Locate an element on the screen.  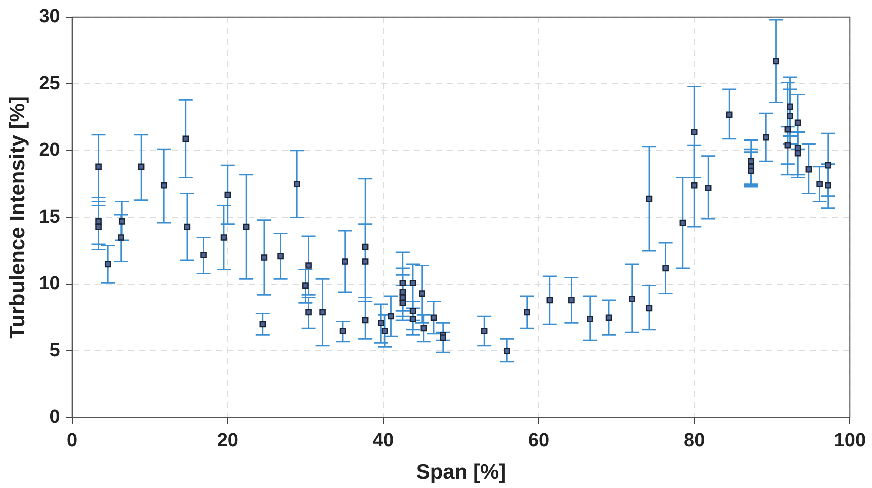
y-tick-label: 15 is located at coordinates (50, 217).